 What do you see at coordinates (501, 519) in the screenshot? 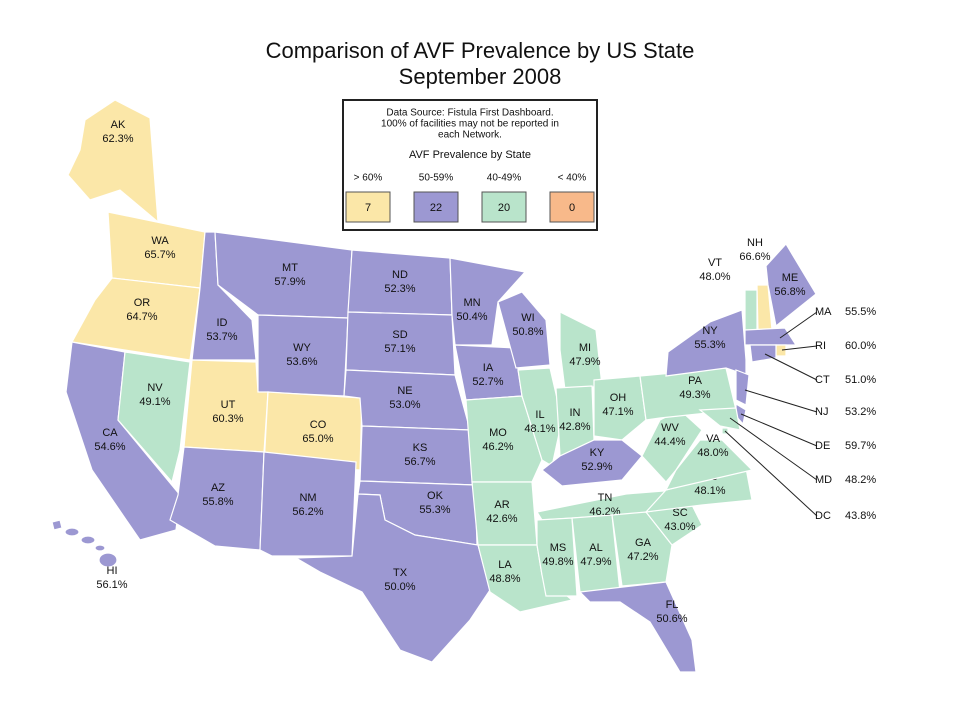
I see `state-value: 42.6%` at bounding box center [501, 519].